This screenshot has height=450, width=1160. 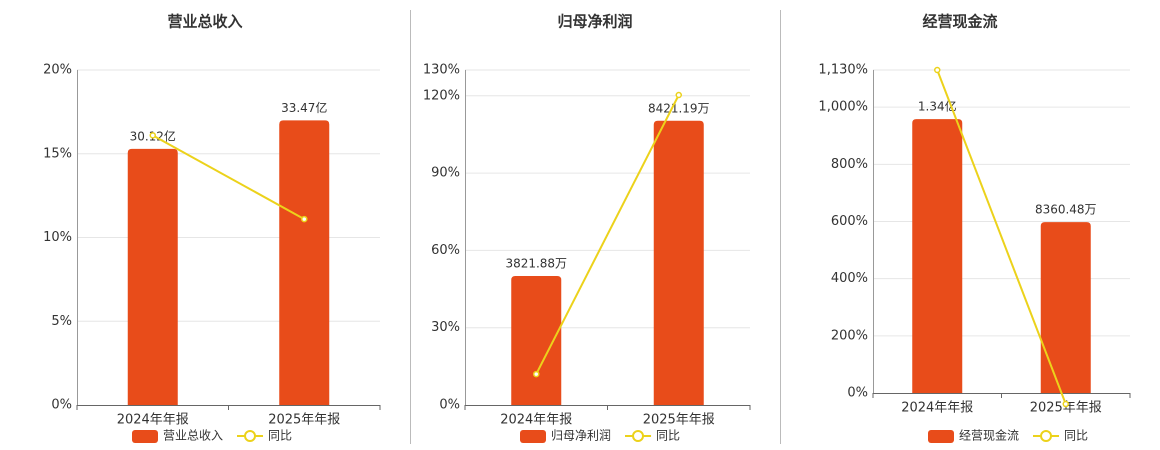 What do you see at coordinates (581, 436) in the screenshot?
I see `legend-label: 归母净利润` at bounding box center [581, 436].